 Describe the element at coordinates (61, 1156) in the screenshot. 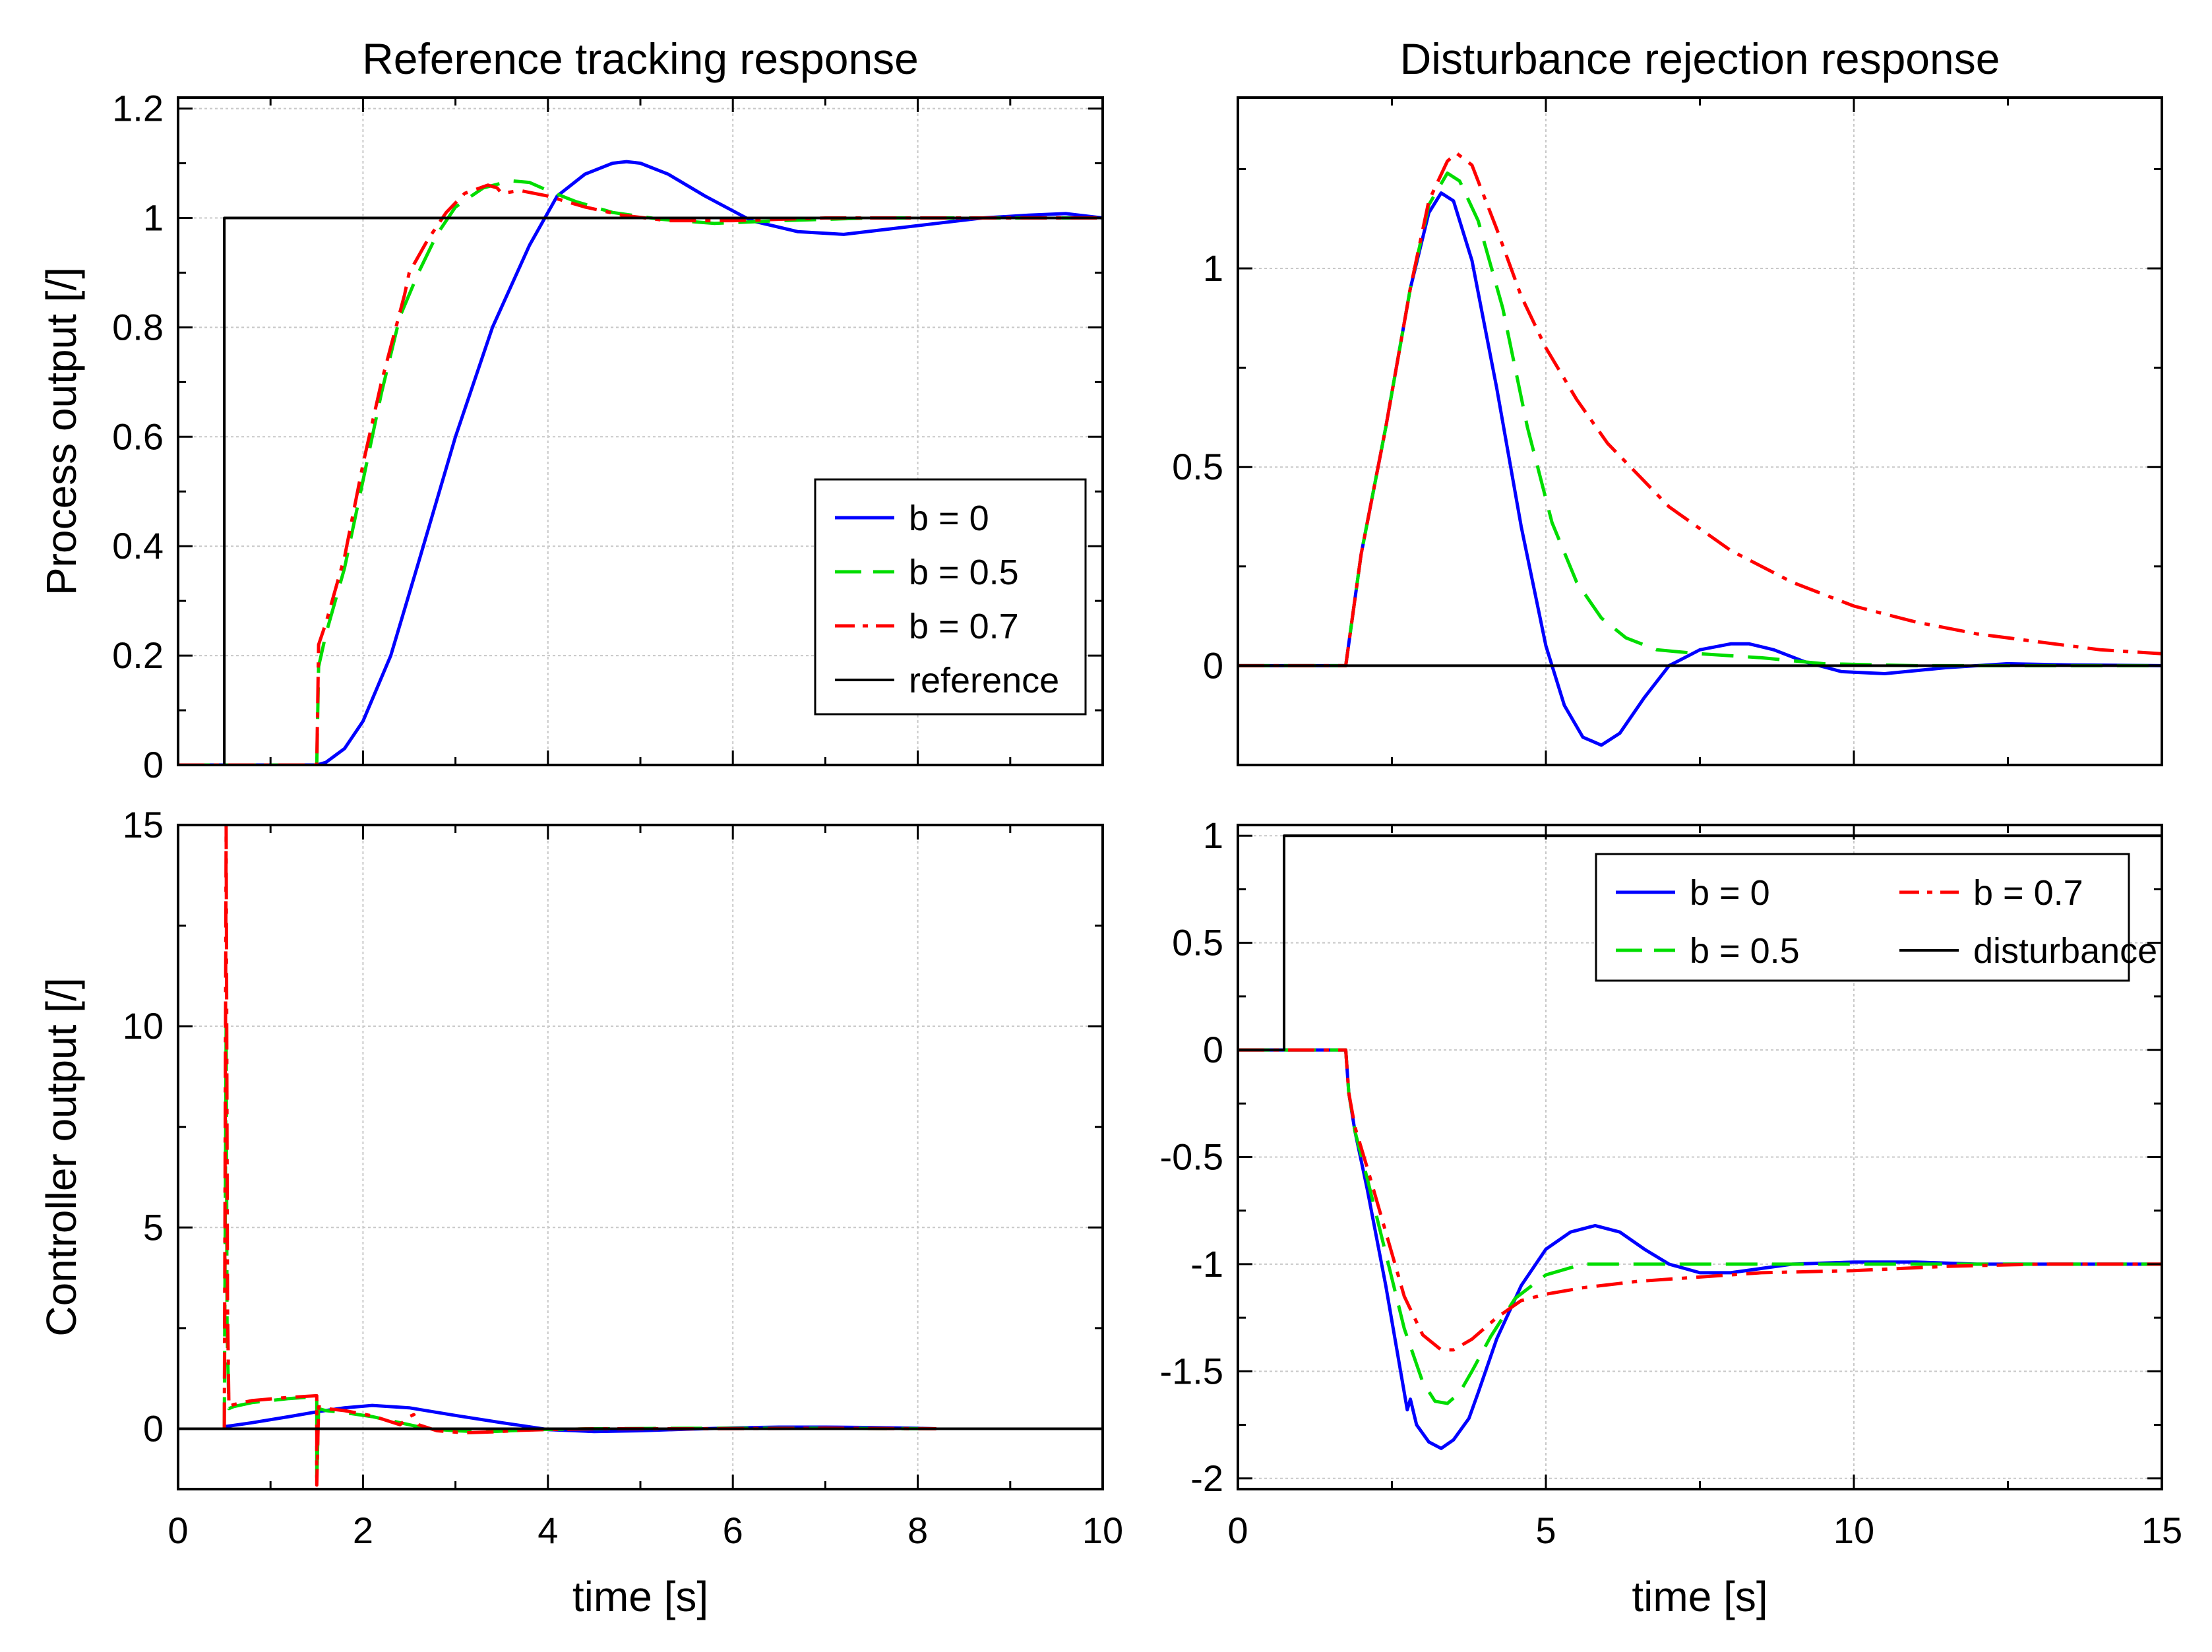

I see `y-axis-label: Controller output [/]` at that location.